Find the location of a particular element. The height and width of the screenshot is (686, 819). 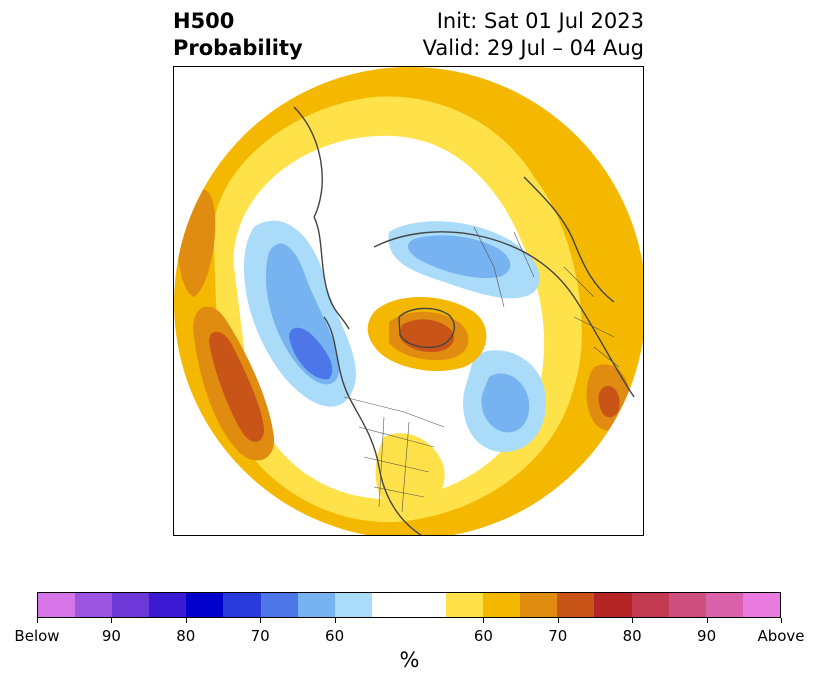

borders is located at coordinates (481, 369).